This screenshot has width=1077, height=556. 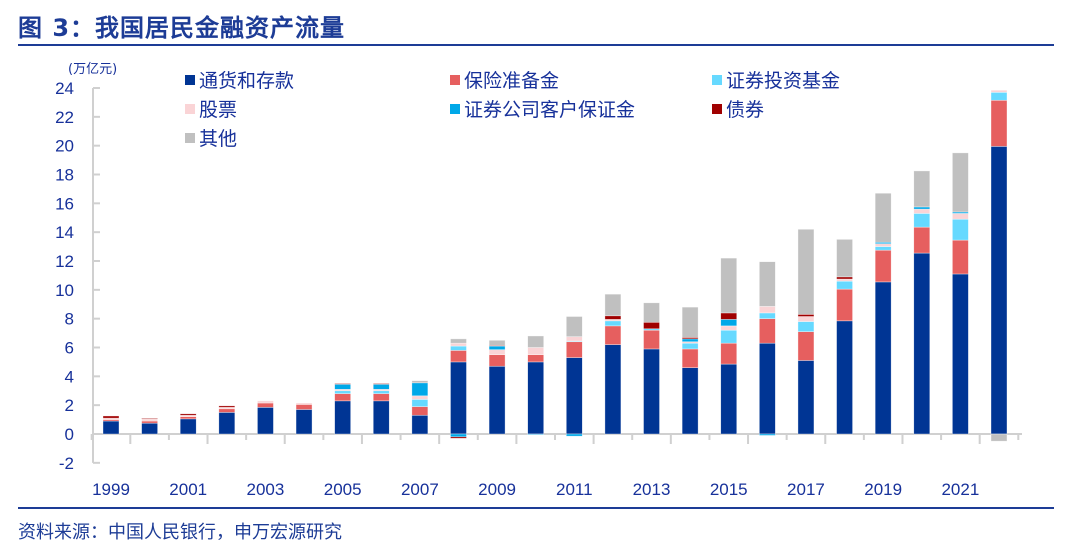 What do you see at coordinates (64, 290) in the screenshot?
I see `y-tick-label: 10` at bounding box center [64, 290].